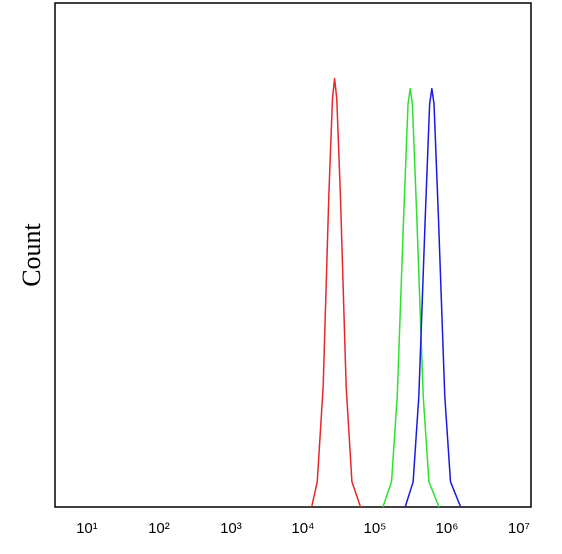  I want to click on x-tick-label: 10³, so click(231, 528).